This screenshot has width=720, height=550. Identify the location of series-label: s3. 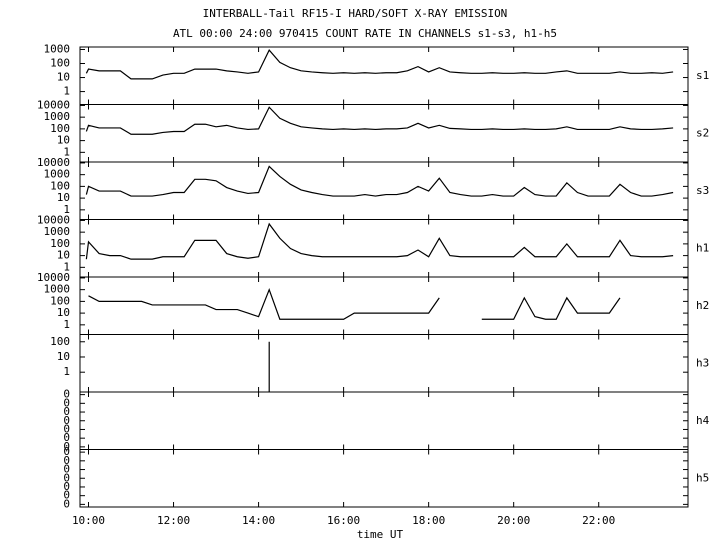
(702, 190).